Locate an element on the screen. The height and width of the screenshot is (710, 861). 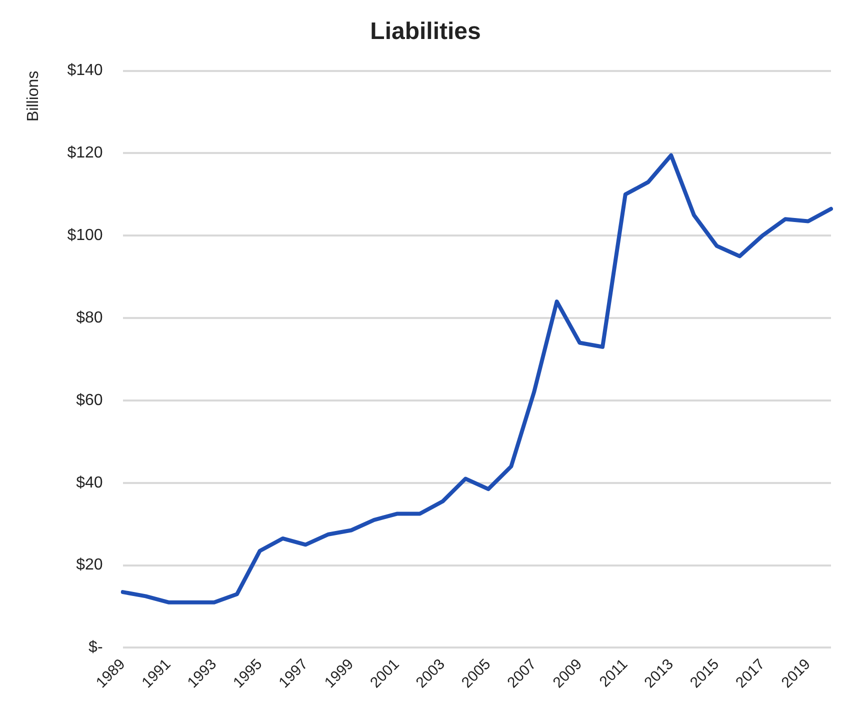
y-tick-label: $100 is located at coordinates (85, 235).